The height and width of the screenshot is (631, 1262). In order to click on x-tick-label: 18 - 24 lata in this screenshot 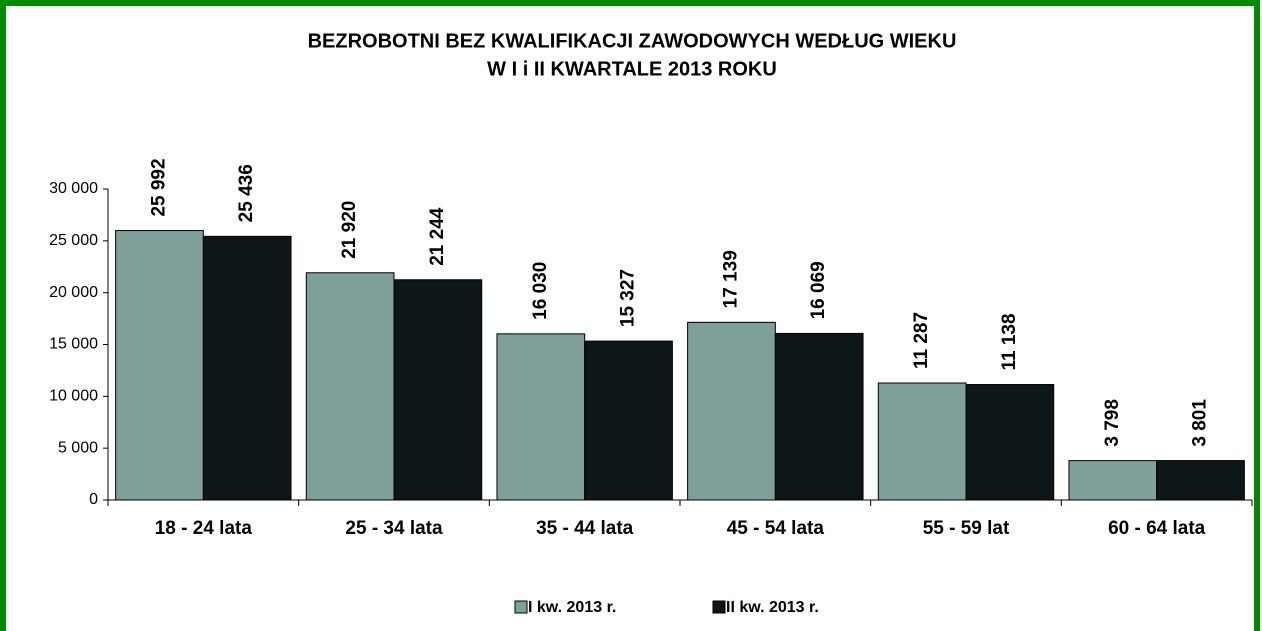, I will do `click(204, 528)`.